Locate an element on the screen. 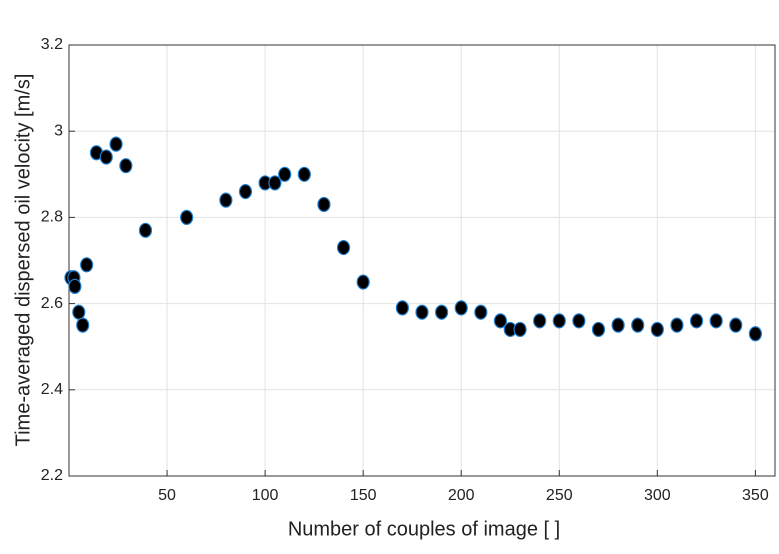 The height and width of the screenshot is (554, 779). y-tick-label: 2.6 is located at coordinates (52, 303).